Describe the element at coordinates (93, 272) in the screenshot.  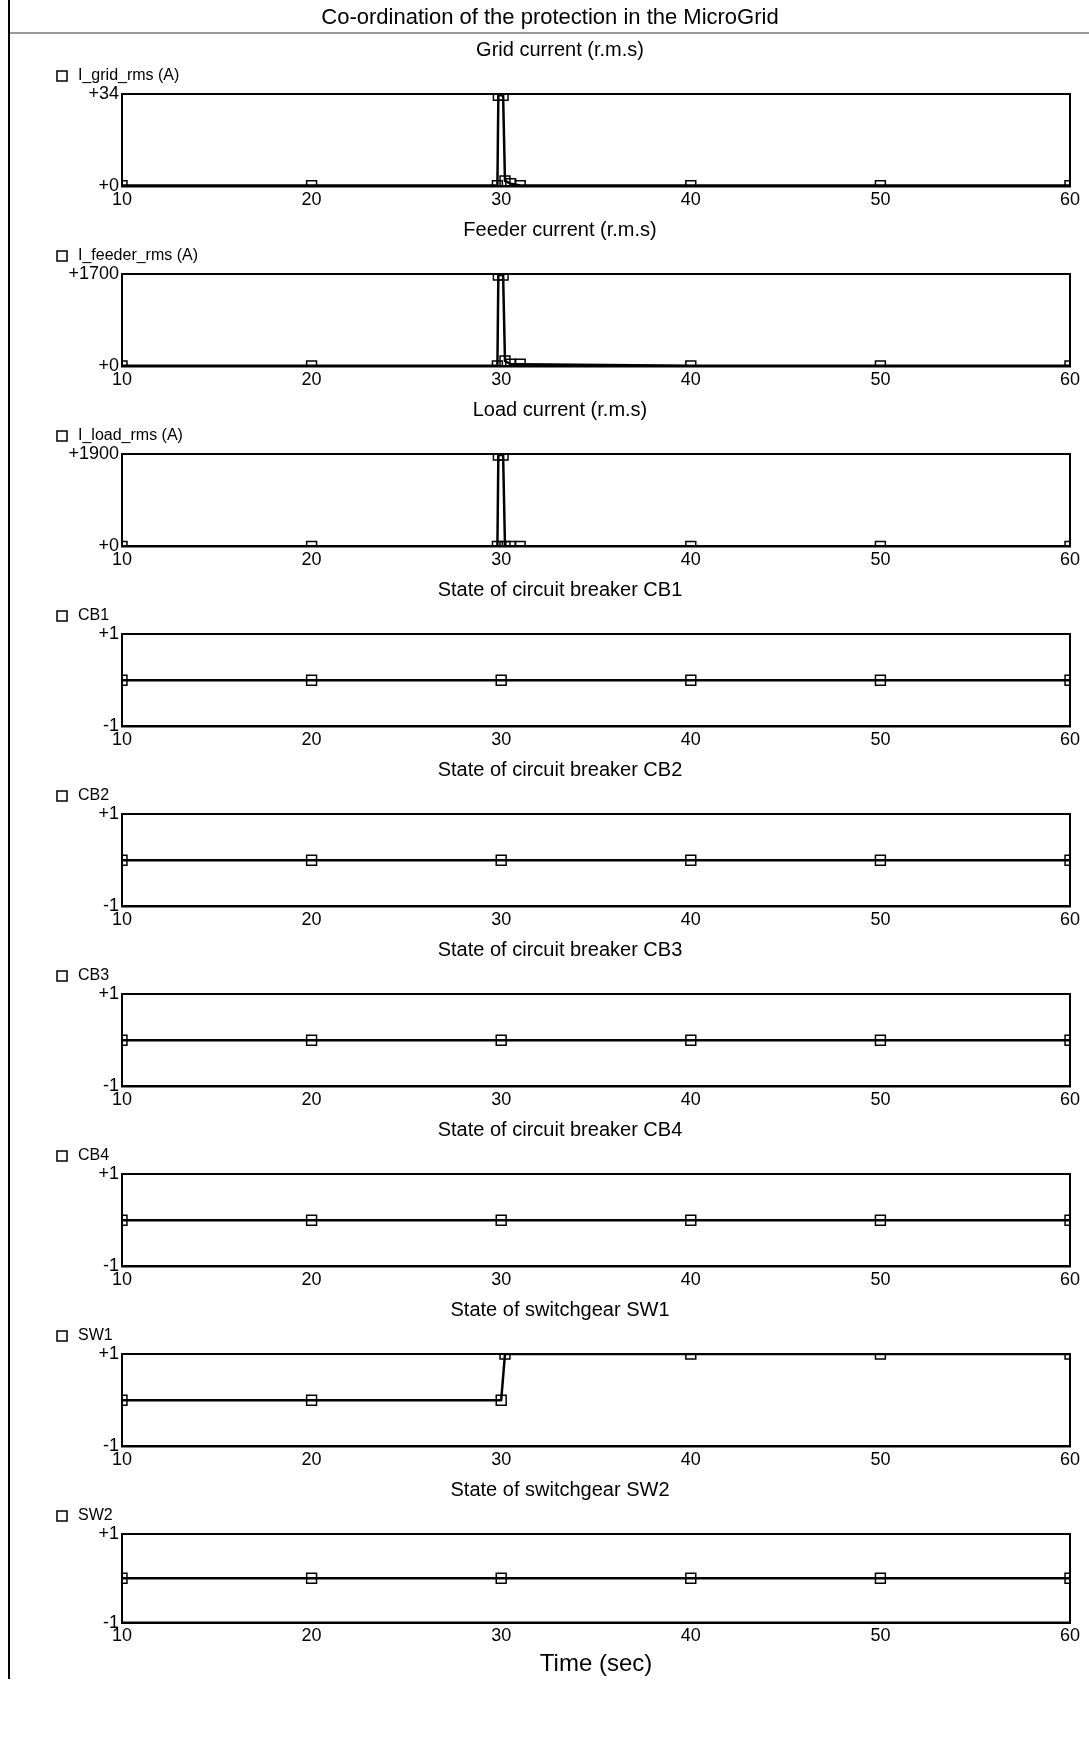
I see `y-tick-label: +1700` at that location.